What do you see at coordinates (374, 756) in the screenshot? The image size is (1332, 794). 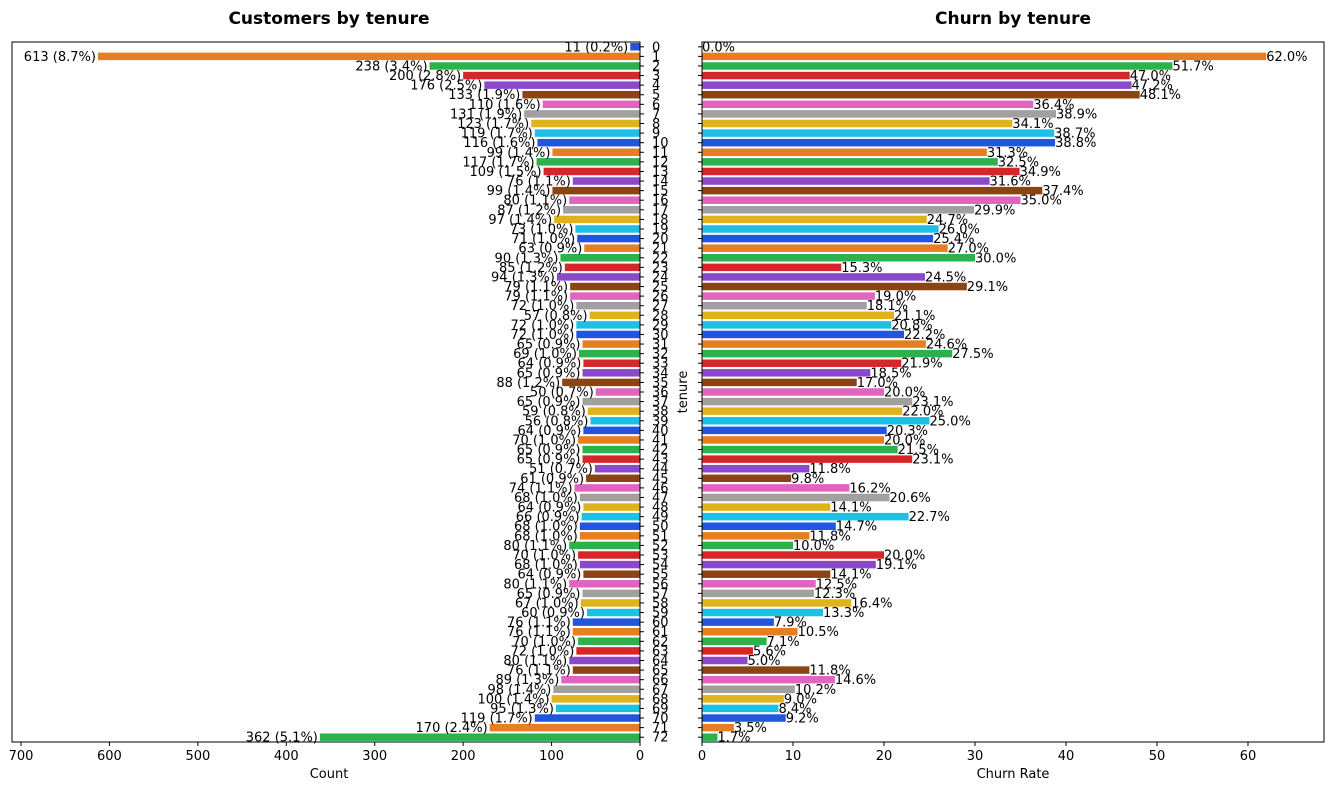 I see `left-x-tick-label-300: 300` at bounding box center [374, 756].